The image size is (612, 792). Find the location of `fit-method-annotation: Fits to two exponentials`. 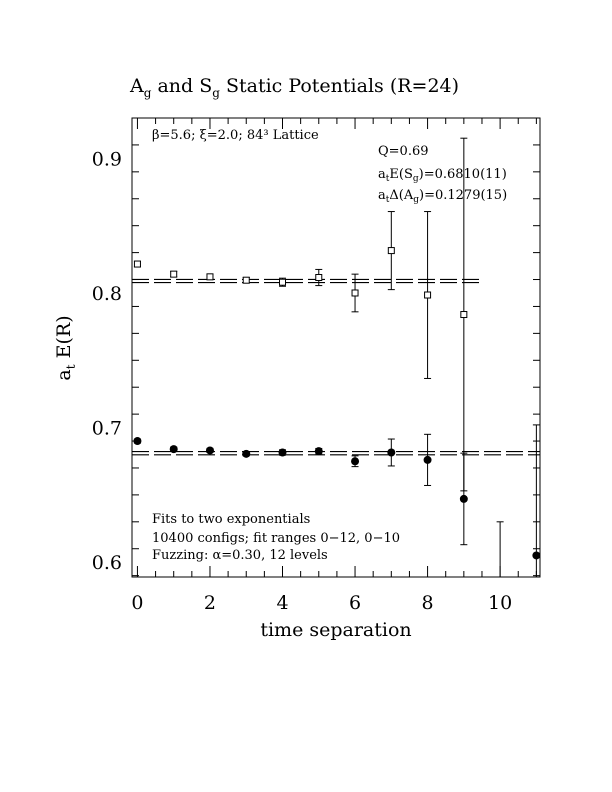

fit-method-annotation: Fits to two exponentials is located at coordinates (231, 519).